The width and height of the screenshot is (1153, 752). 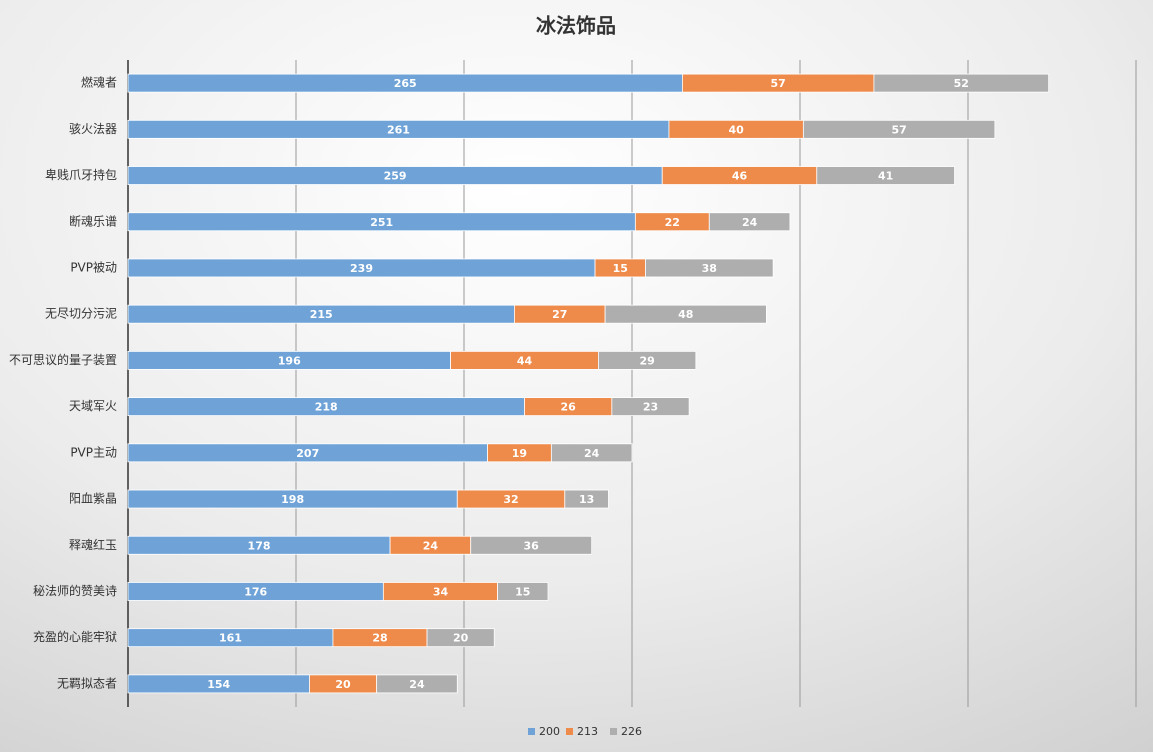 I want to click on y-tick-label: 无尽切分污泥, so click(x=81, y=314).